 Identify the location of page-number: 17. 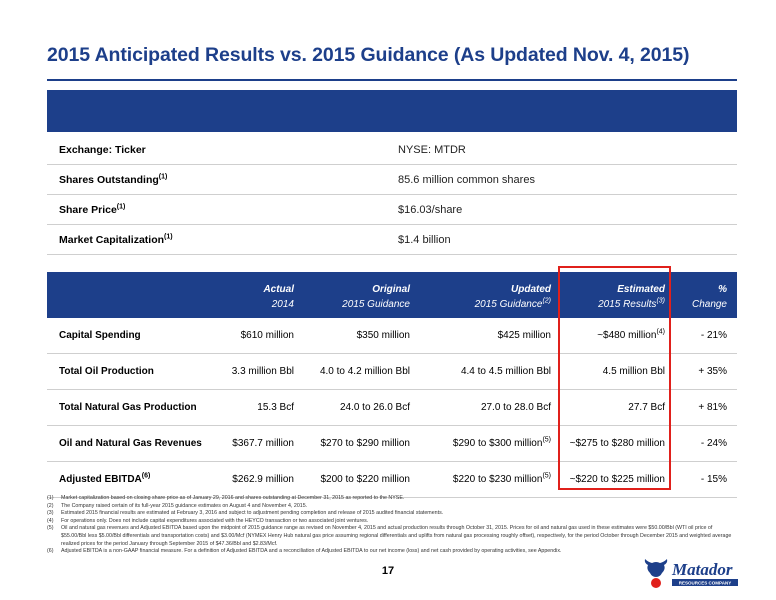
(388, 571).